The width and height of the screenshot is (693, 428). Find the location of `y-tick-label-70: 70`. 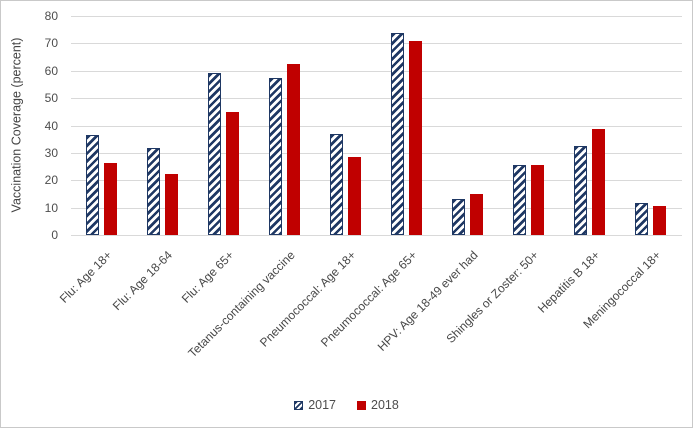

y-tick-label-70: 70 is located at coordinates (51, 43).